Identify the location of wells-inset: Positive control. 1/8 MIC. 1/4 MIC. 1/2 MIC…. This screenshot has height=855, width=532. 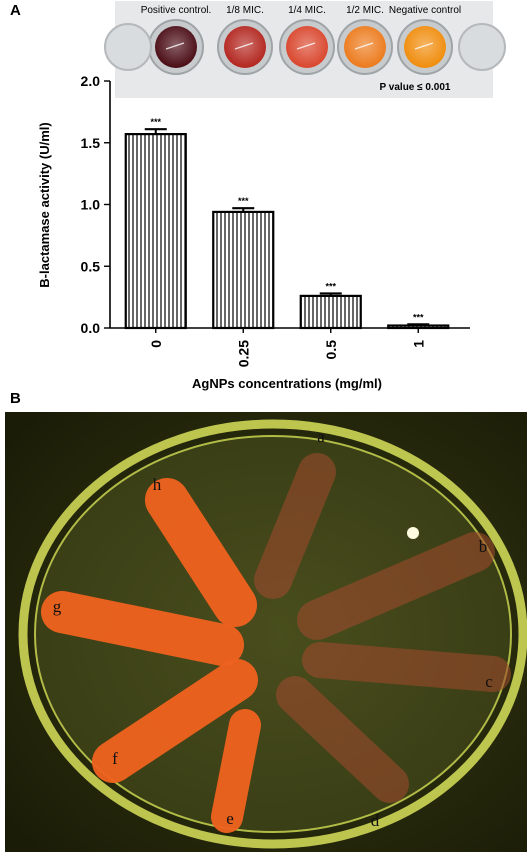
(305, 49).